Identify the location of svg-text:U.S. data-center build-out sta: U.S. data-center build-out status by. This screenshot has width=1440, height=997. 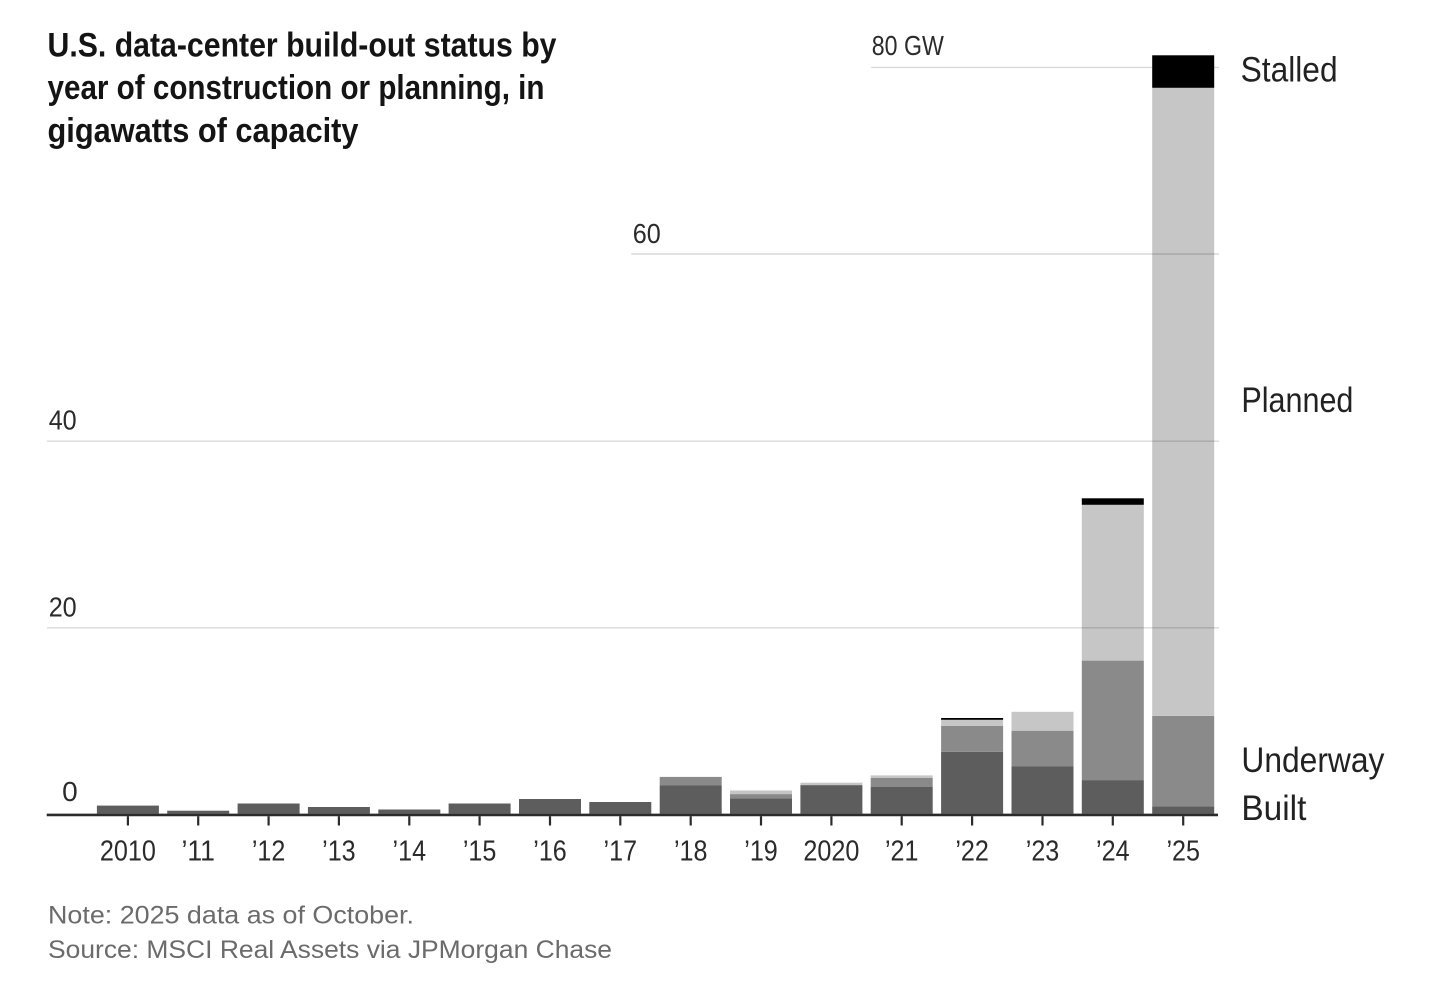
(302, 45).